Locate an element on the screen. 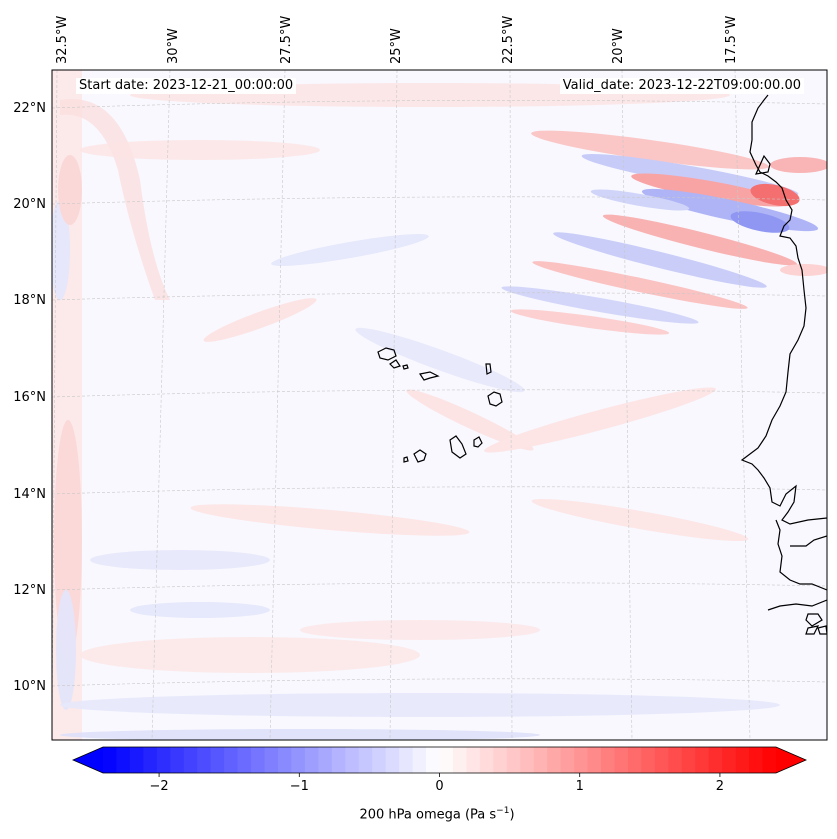 This screenshot has width=837, height=839. lon-label: 20°W is located at coordinates (618, 46).